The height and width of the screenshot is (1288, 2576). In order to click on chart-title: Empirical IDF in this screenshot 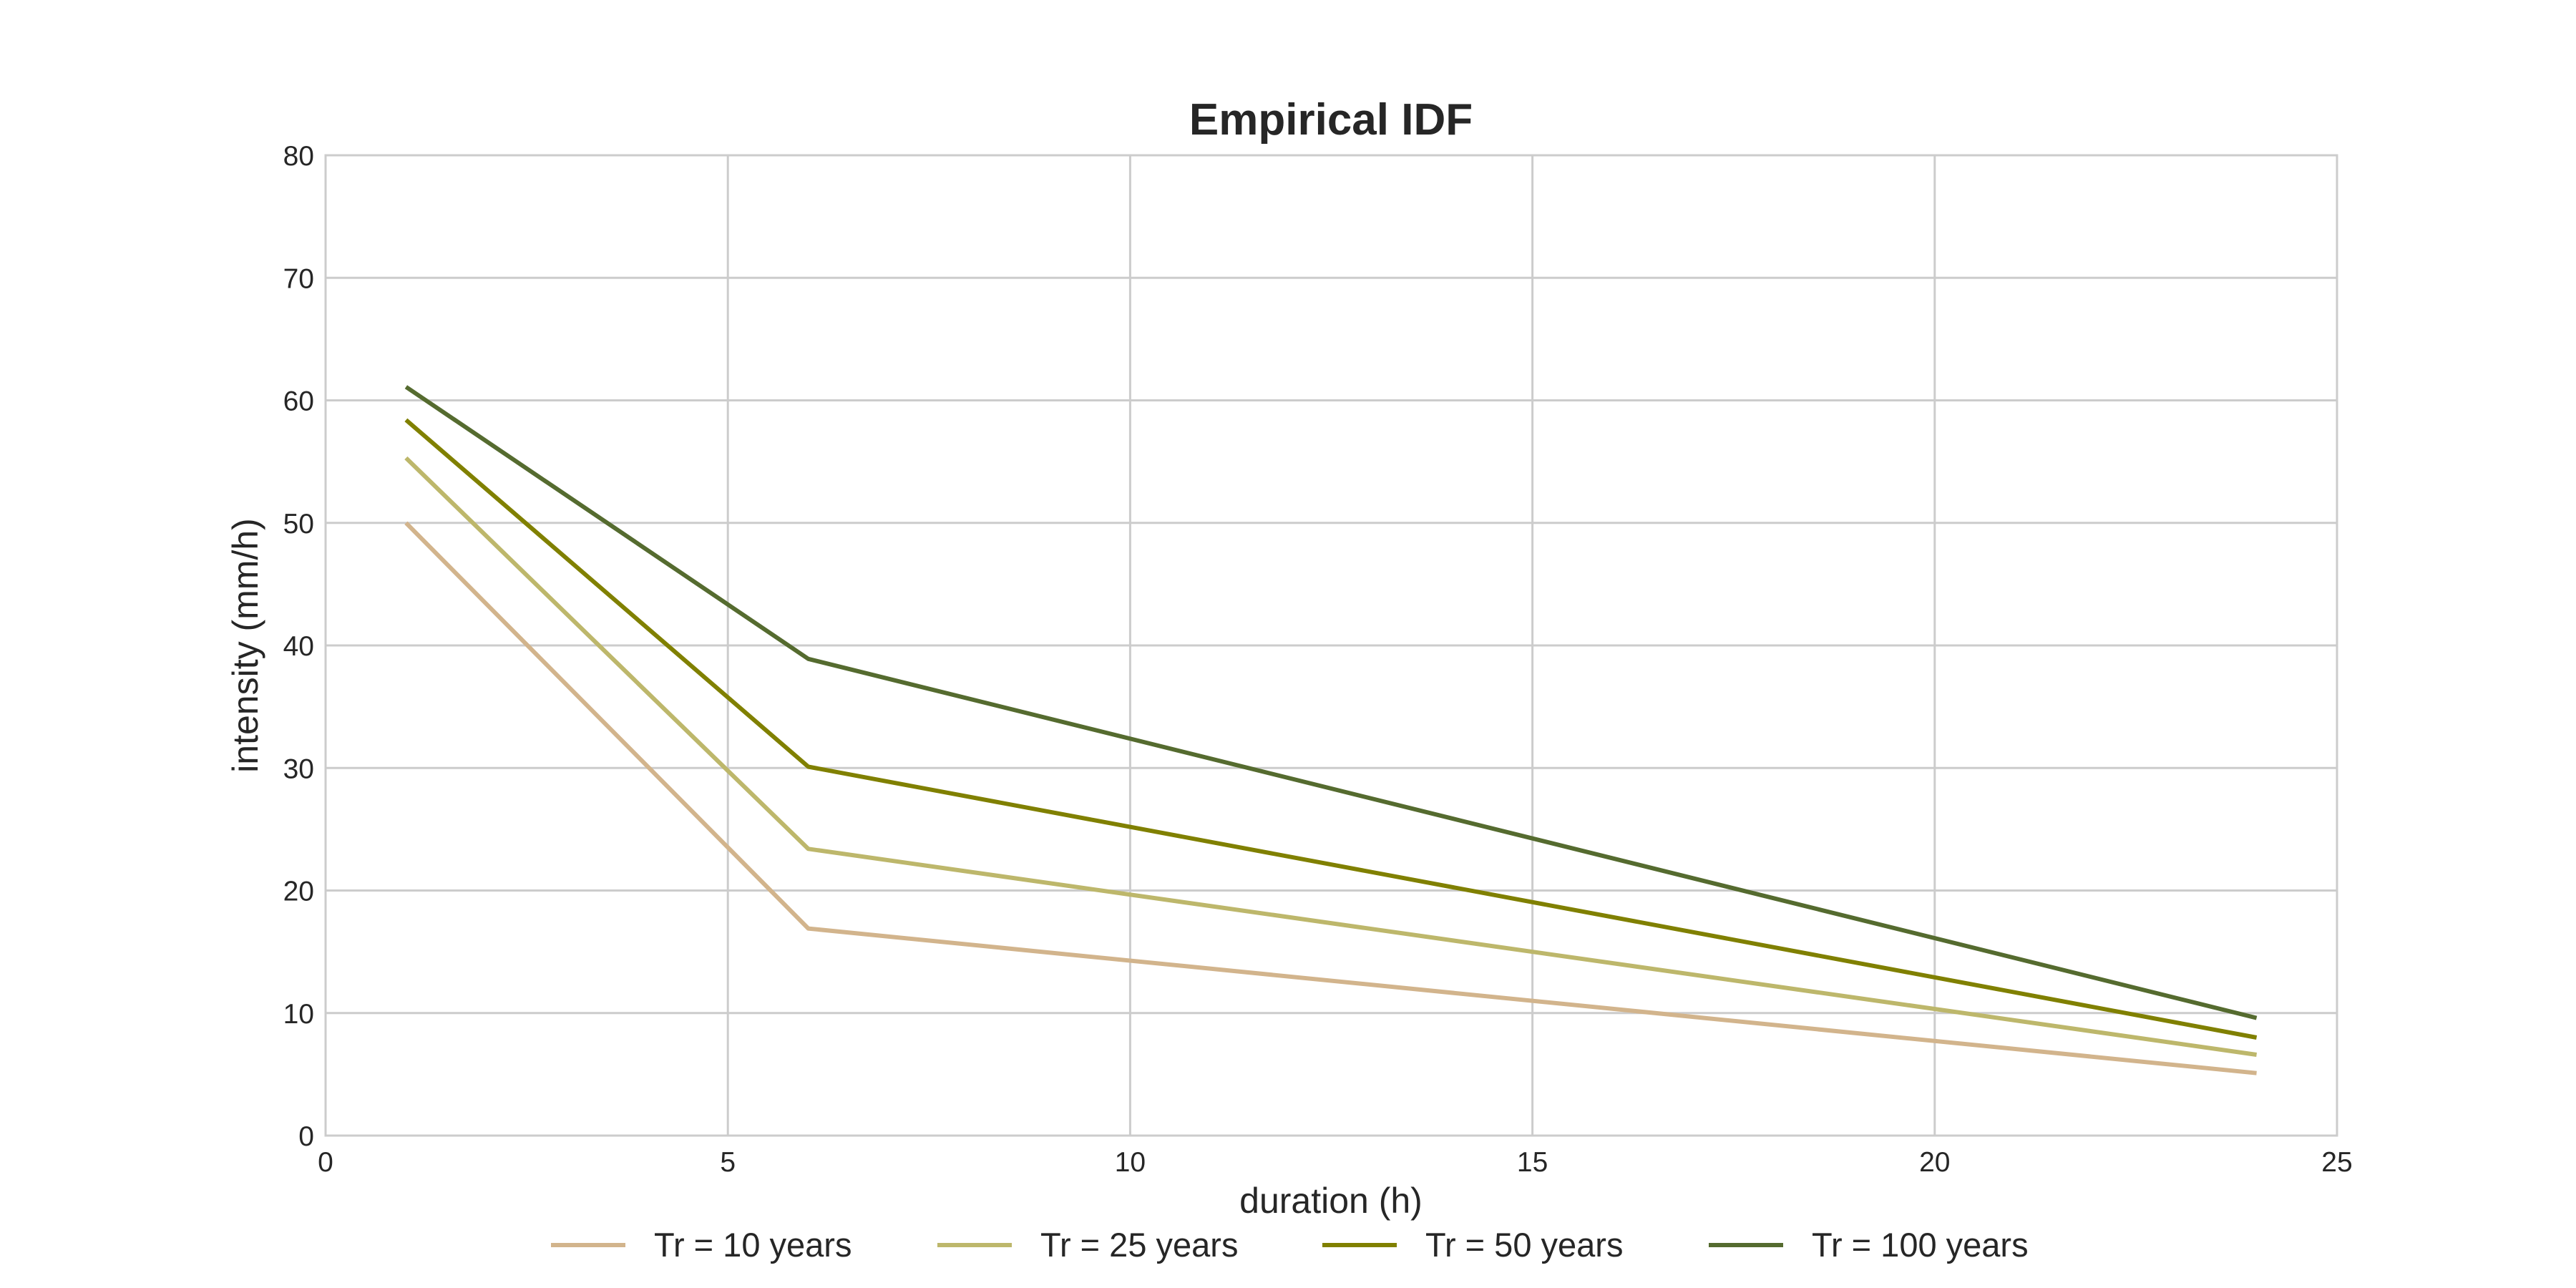, I will do `click(1331, 120)`.